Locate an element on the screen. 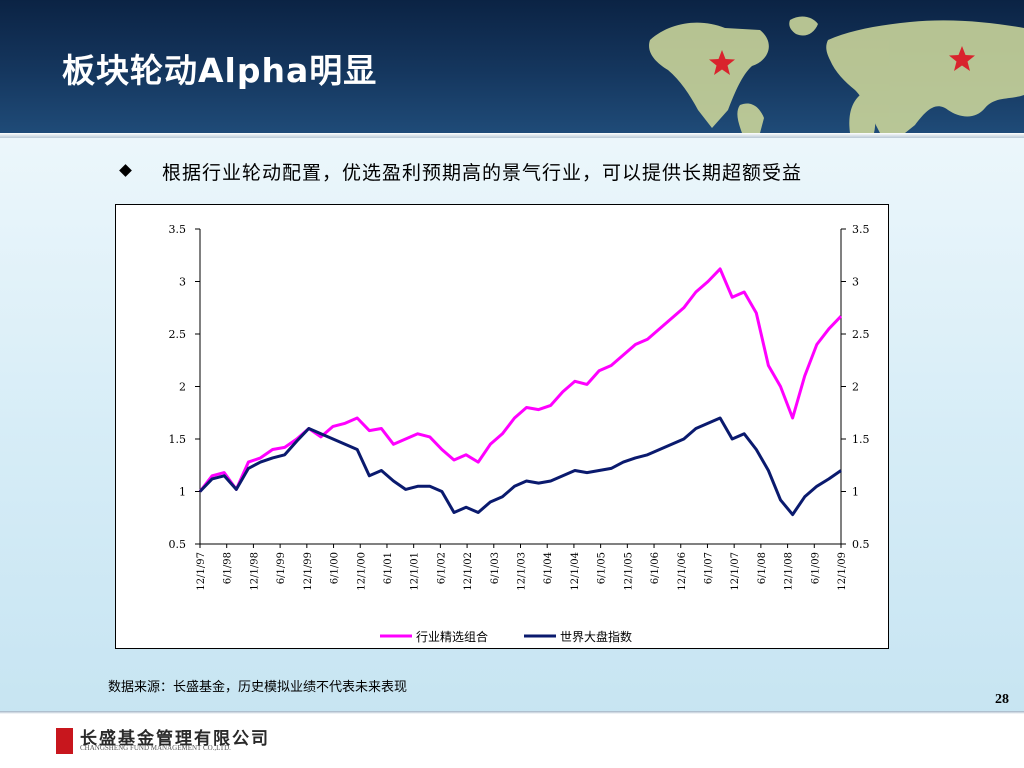  y2-tick-label: 3.5 is located at coordinates (861, 229).